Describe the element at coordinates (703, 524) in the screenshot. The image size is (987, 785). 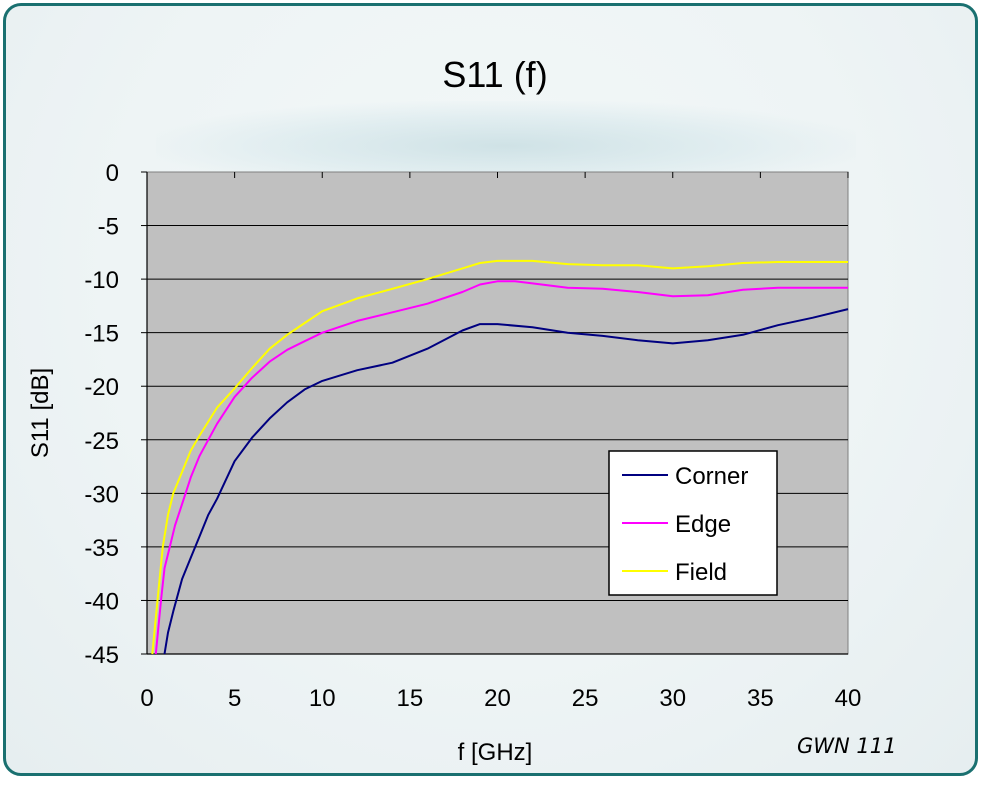
I see `legend-label-edge: Edge` at that location.